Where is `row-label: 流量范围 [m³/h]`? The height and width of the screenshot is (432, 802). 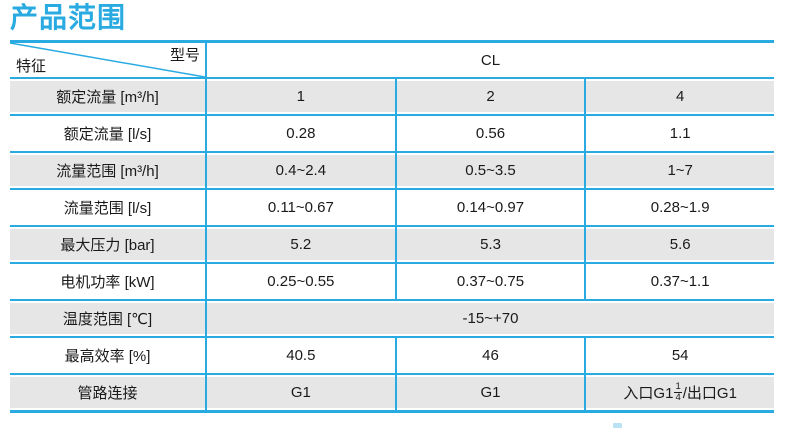
row-label: 流量范围 [m³/h] is located at coordinates (107, 170).